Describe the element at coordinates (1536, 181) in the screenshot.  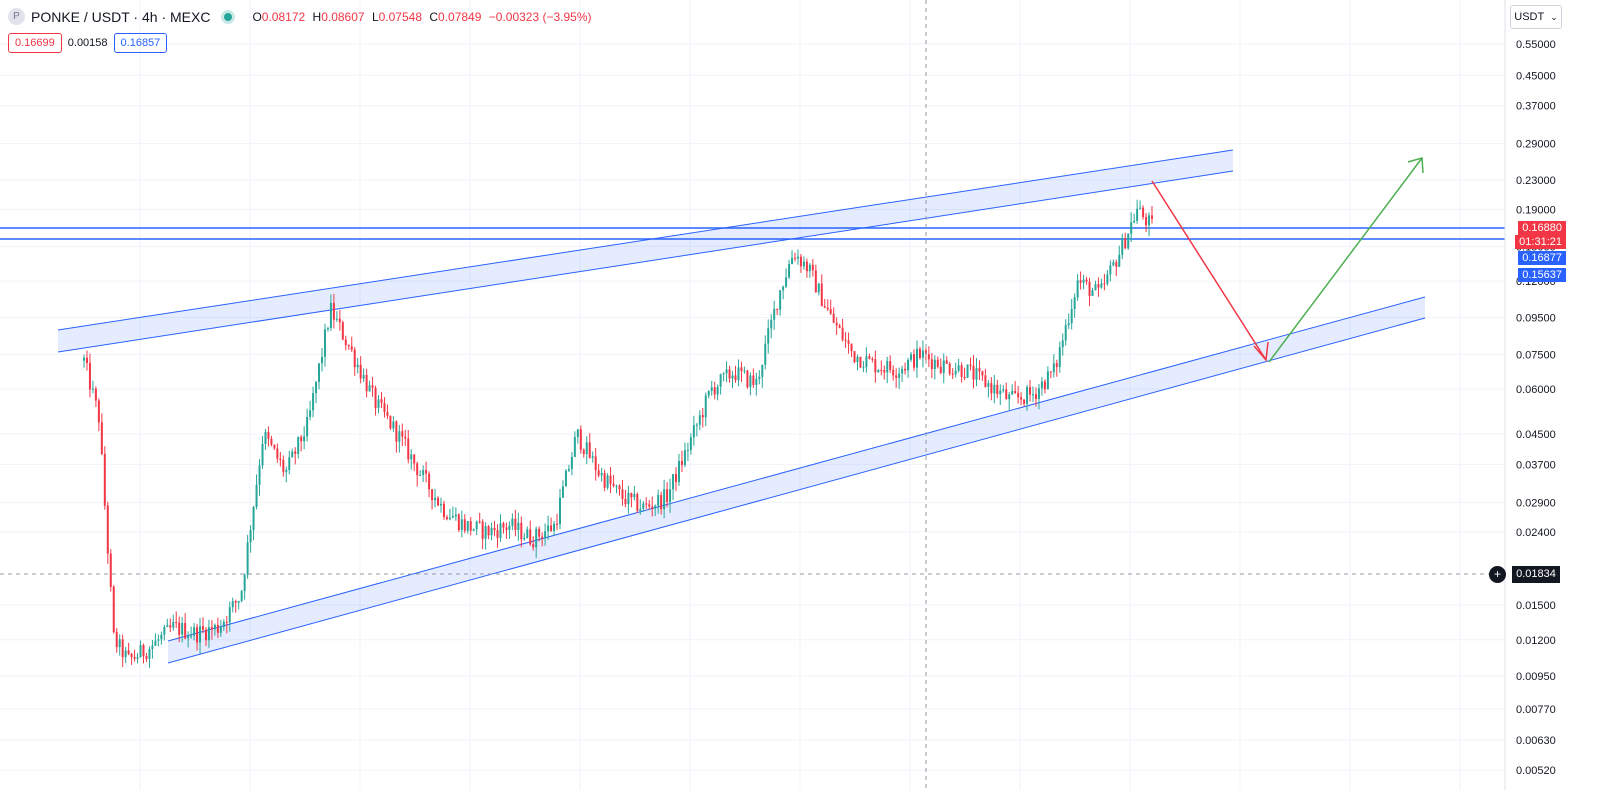
I see `y-tick-label: 0.23000` at that location.